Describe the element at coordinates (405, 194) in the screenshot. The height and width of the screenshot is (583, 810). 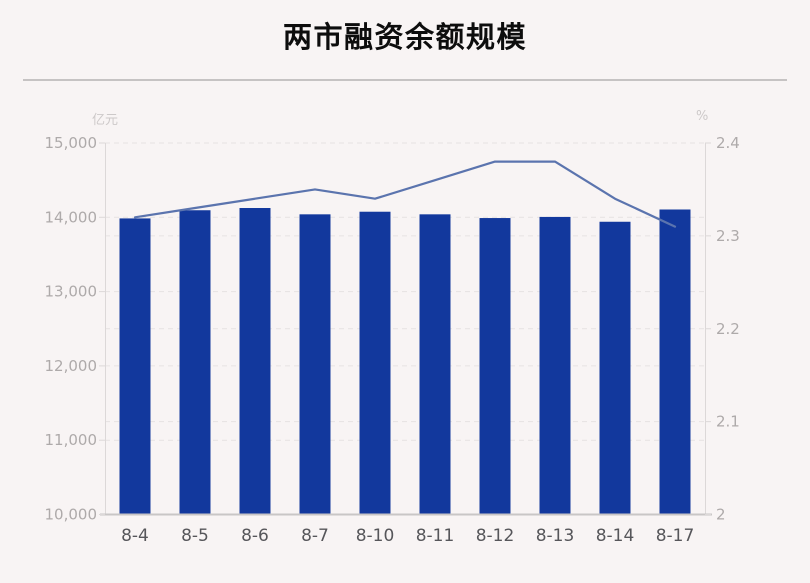
I see `trend-line` at that location.